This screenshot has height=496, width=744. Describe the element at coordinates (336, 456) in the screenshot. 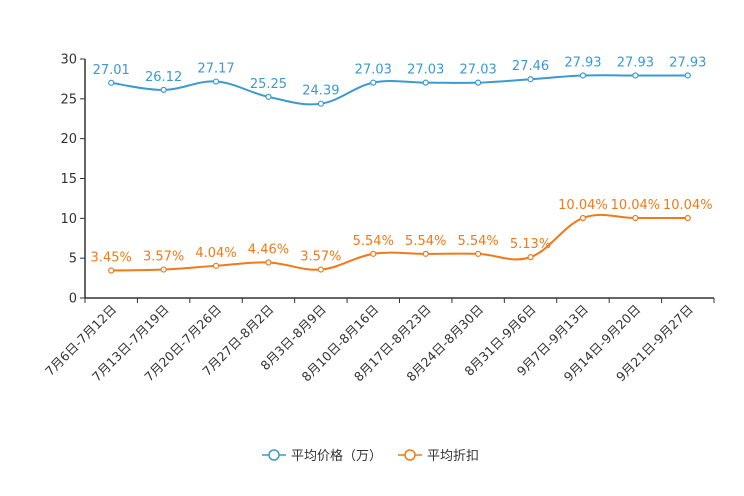

I see `legend-label: 平均价格（万）` at that location.